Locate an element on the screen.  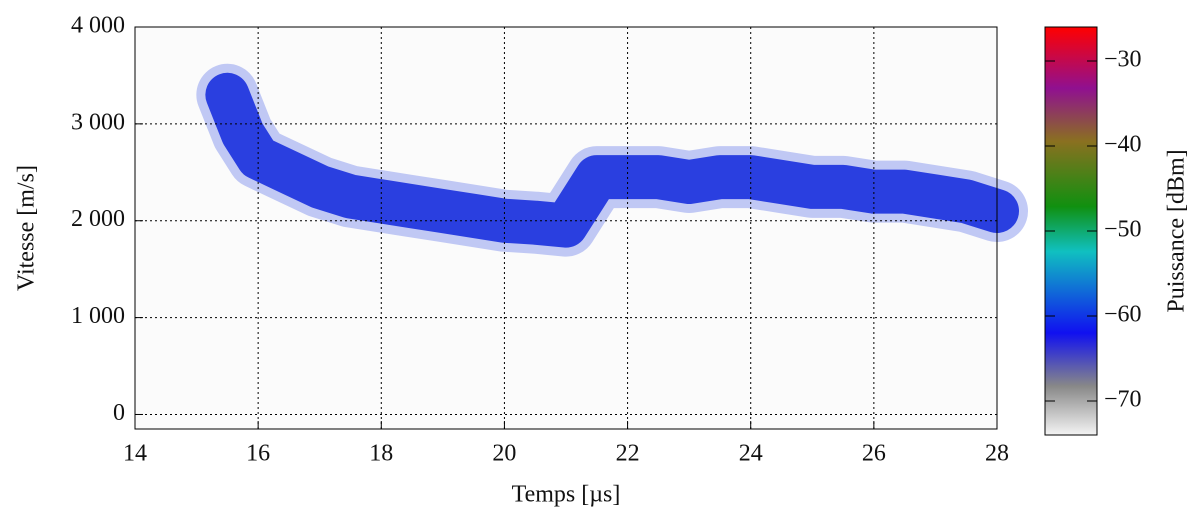
x-tick-label: 28 is located at coordinates (997, 454).